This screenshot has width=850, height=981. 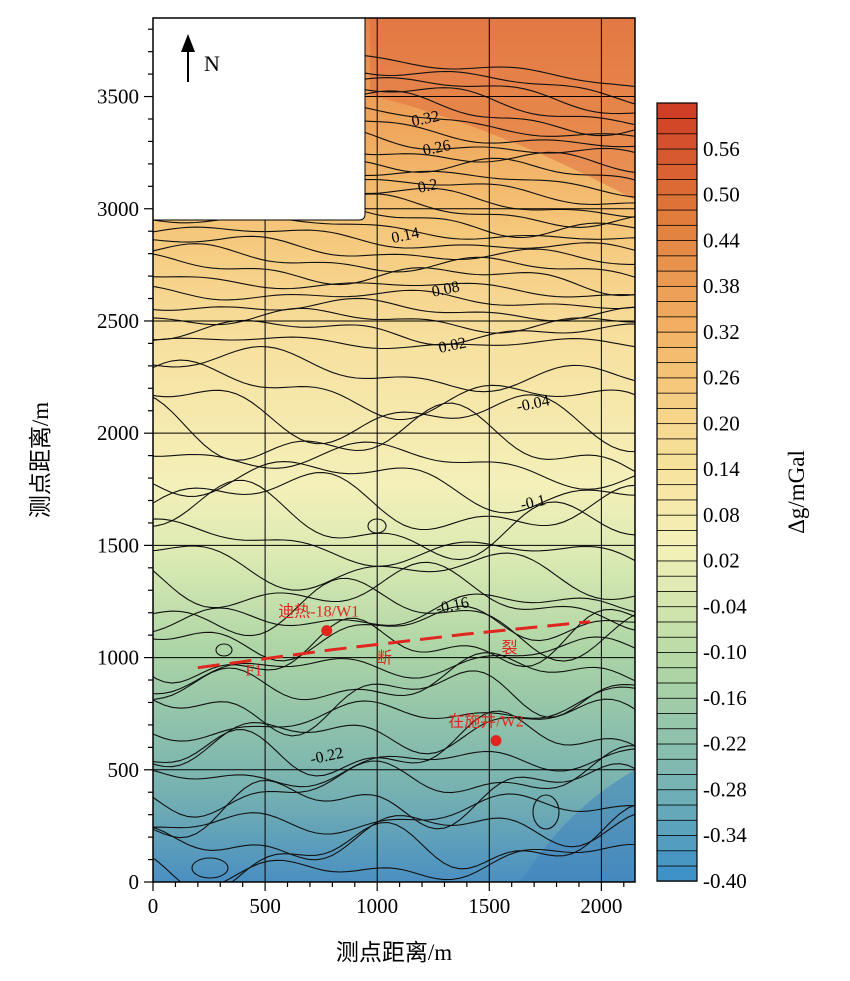 I want to click on y-axis-title: 测点距离/m, so click(x=40, y=460).